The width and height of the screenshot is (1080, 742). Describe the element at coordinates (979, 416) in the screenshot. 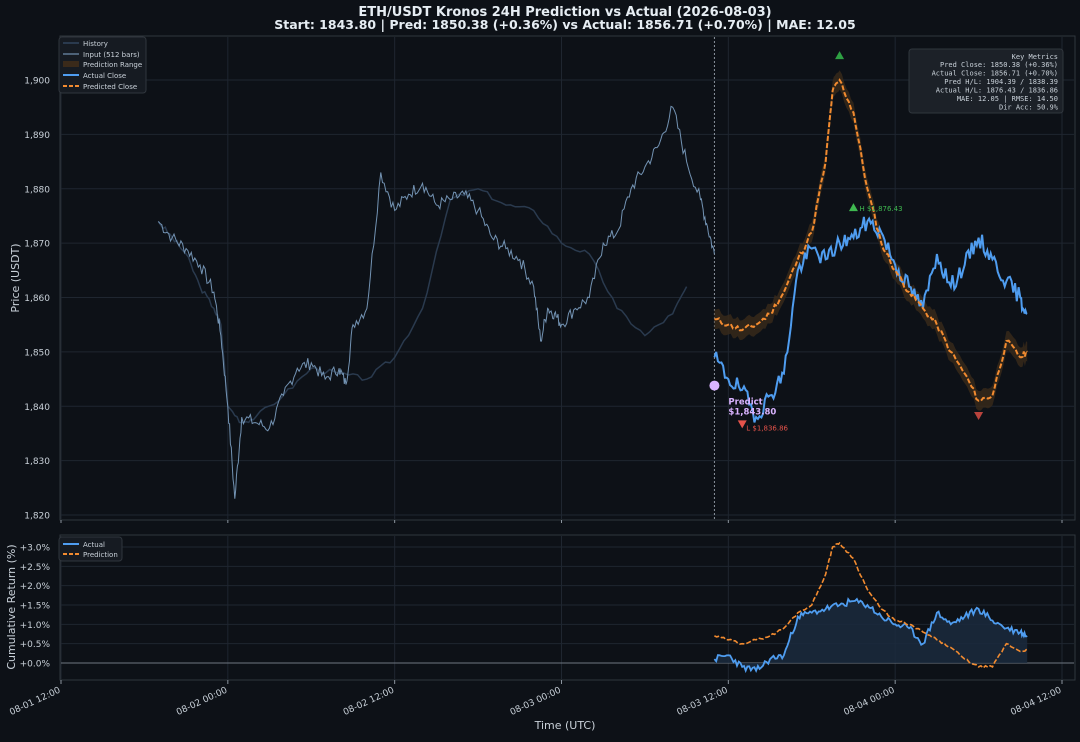

I see `pred-low-marker` at that location.